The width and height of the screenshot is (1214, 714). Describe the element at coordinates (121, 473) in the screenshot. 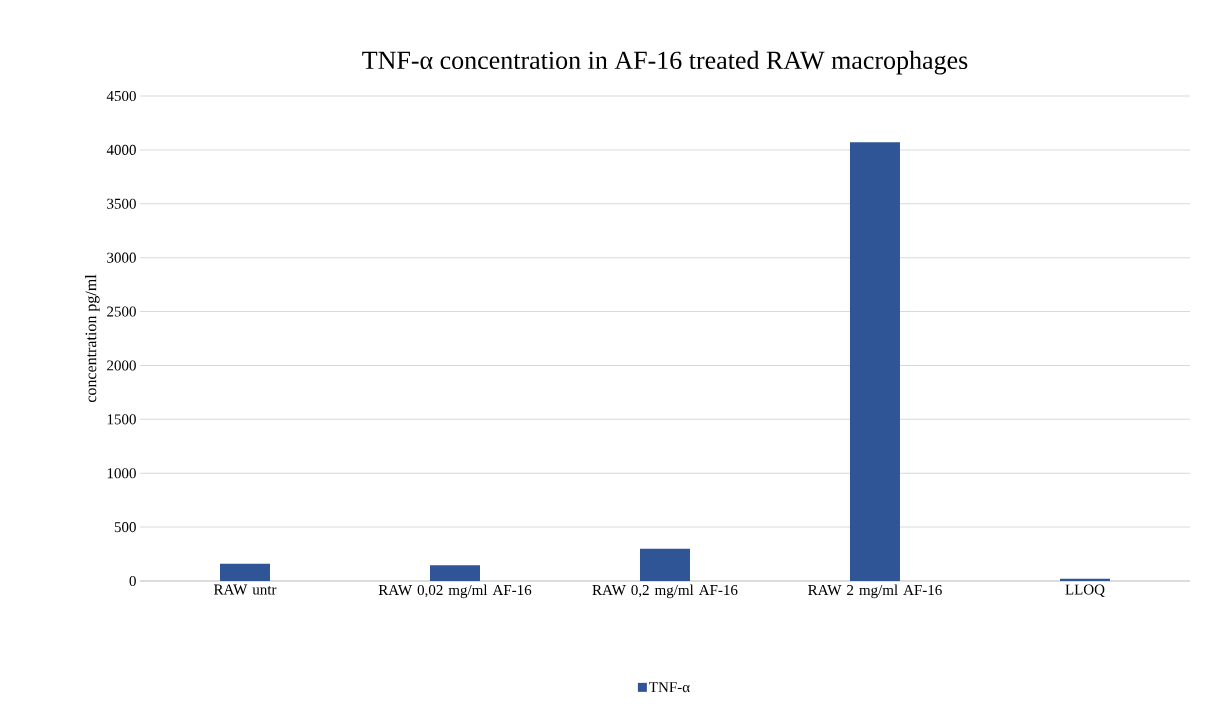

I see `y-tick-label: 1000` at that location.